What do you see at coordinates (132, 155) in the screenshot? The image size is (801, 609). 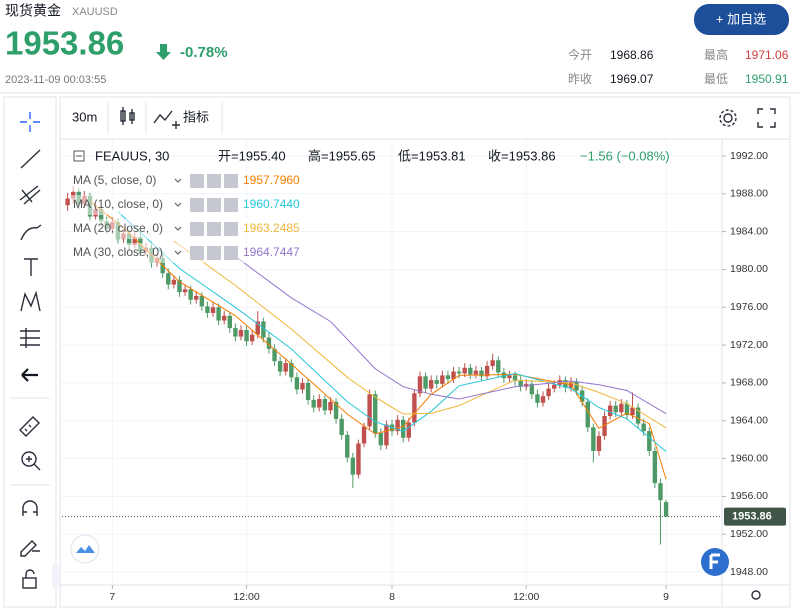 I see `legend-symbol: FEAUUS, 30` at bounding box center [132, 155].